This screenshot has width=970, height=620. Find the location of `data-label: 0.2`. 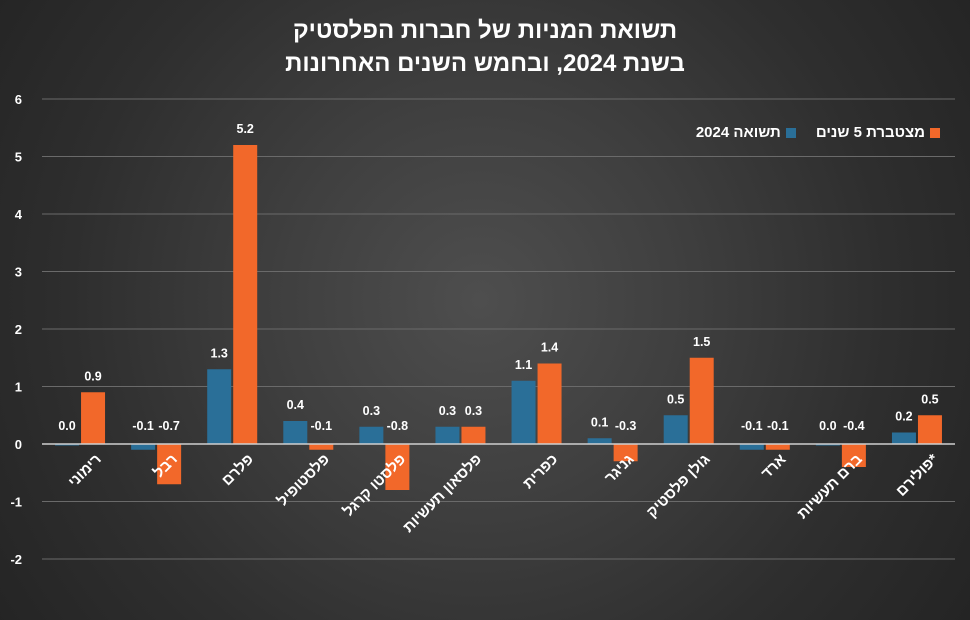

data-label: 0.2 is located at coordinates (903, 417).